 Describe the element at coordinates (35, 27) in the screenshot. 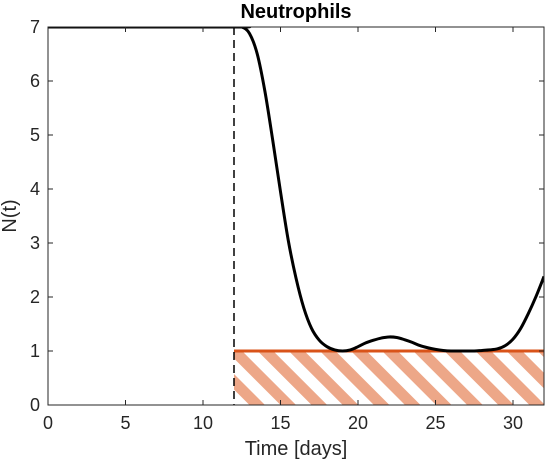

I see `y-tick-label: 7` at that location.